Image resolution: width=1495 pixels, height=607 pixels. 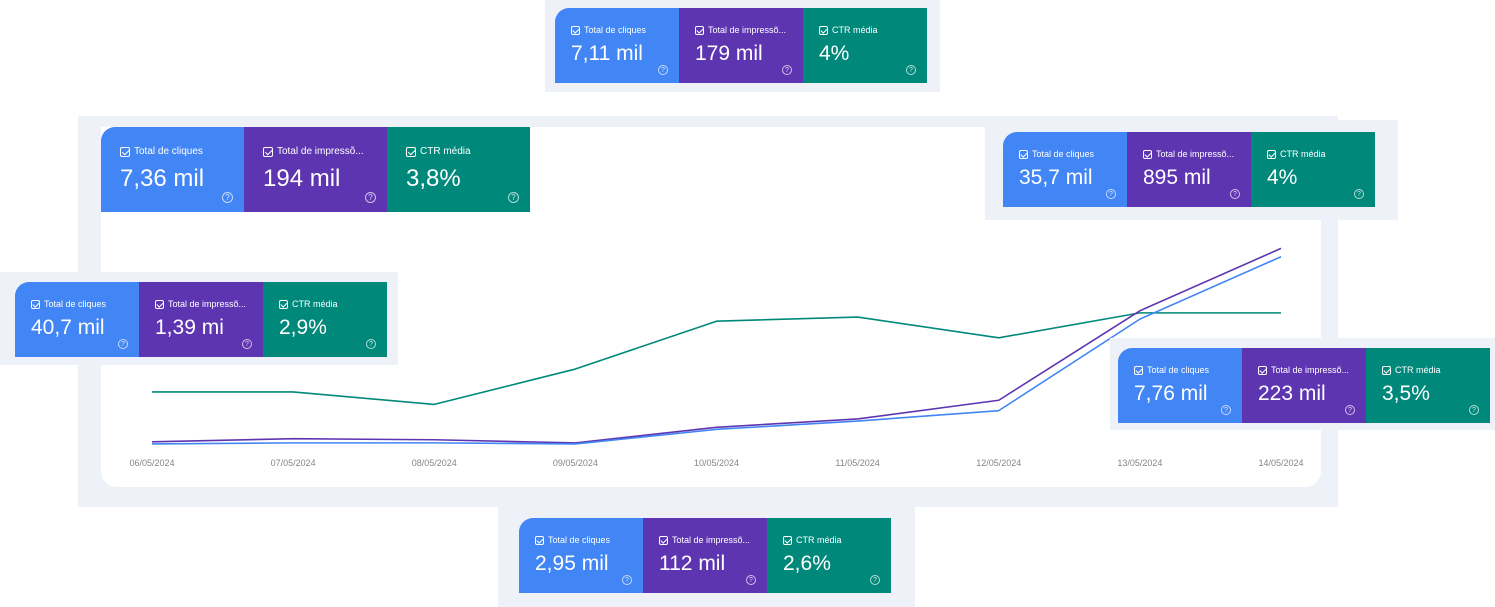 What do you see at coordinates (998, 463) in the screenshot?
I see `x-tick-label: 12/05/2024` at bounding box center [998, 463].